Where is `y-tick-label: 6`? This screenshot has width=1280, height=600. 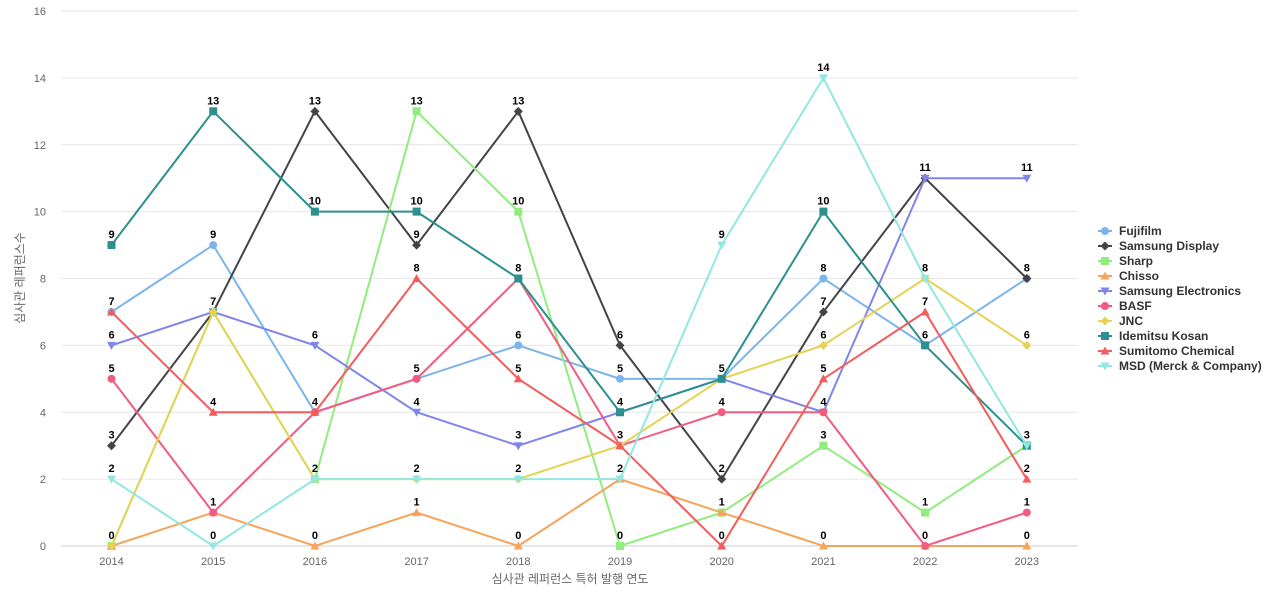 y-tick-label: 6 is located at coordinates (43, 346).